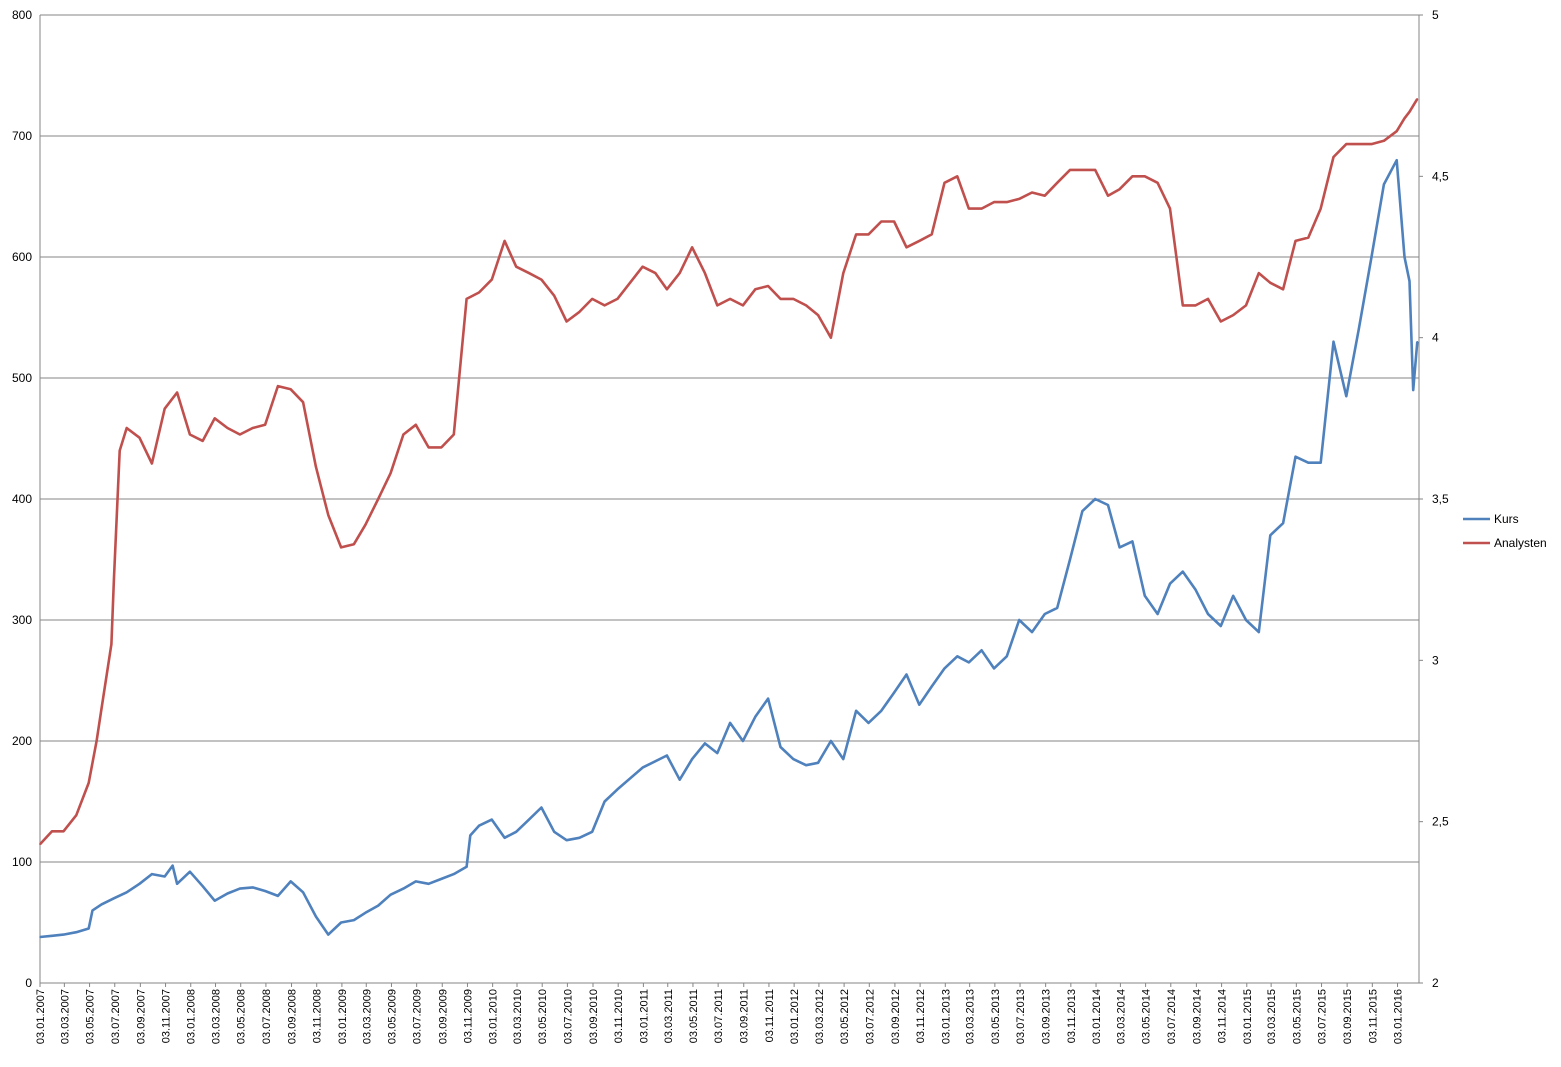 The width and height of the screenshot is (1561, 1067). I want to click on x-axis-tick-label: 03.03.2014, so click(1121, 1016).